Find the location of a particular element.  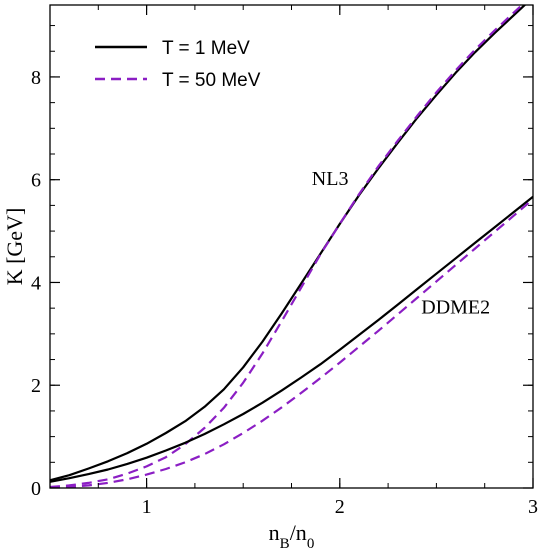

x-axis-label-sub2: 0 is located at coordinates (311, 543).